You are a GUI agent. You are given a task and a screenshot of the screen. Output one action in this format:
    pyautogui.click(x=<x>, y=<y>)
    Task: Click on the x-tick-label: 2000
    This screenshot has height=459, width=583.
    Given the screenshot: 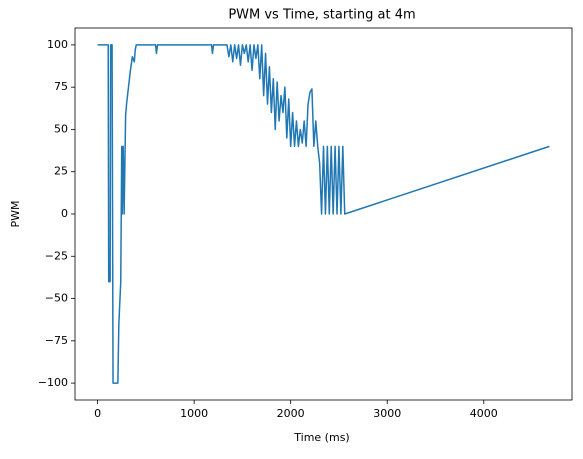 What is the action you would take?
    pyautogui.click(x=291, y=413)
    